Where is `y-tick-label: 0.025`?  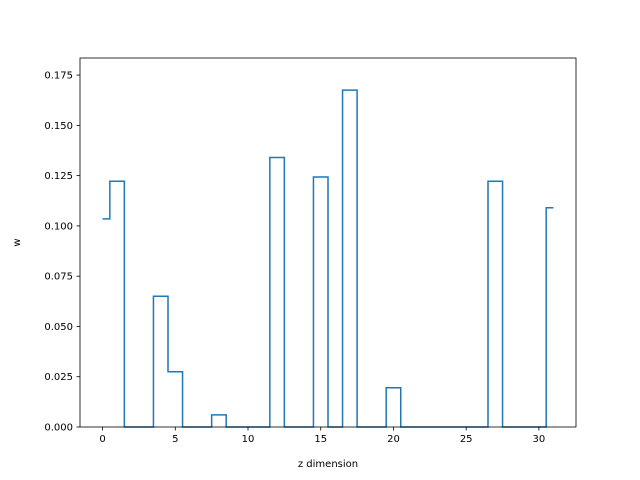 y-tick-label: 0.025 is located at coordinates (58, 377).